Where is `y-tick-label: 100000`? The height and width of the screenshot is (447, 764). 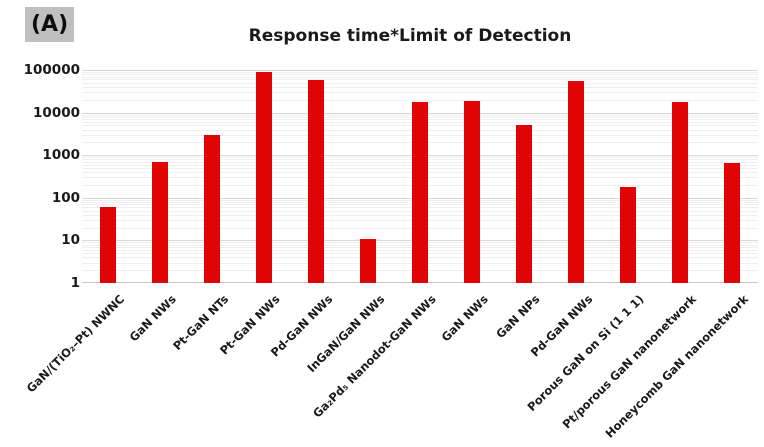 y-tick-label: 100000 is located at coordinates (51, 70).